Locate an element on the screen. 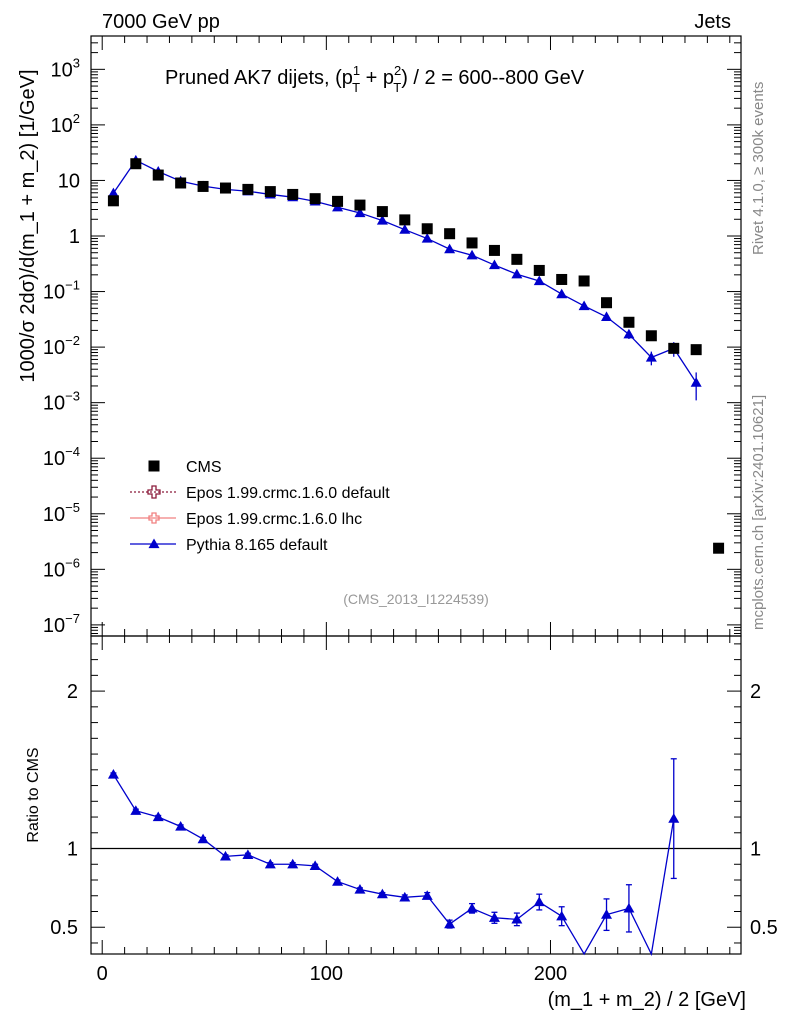 This screenshot has height=1024, width=786. y-tick-label: 10⁻² is located at coordinates (61, 346).